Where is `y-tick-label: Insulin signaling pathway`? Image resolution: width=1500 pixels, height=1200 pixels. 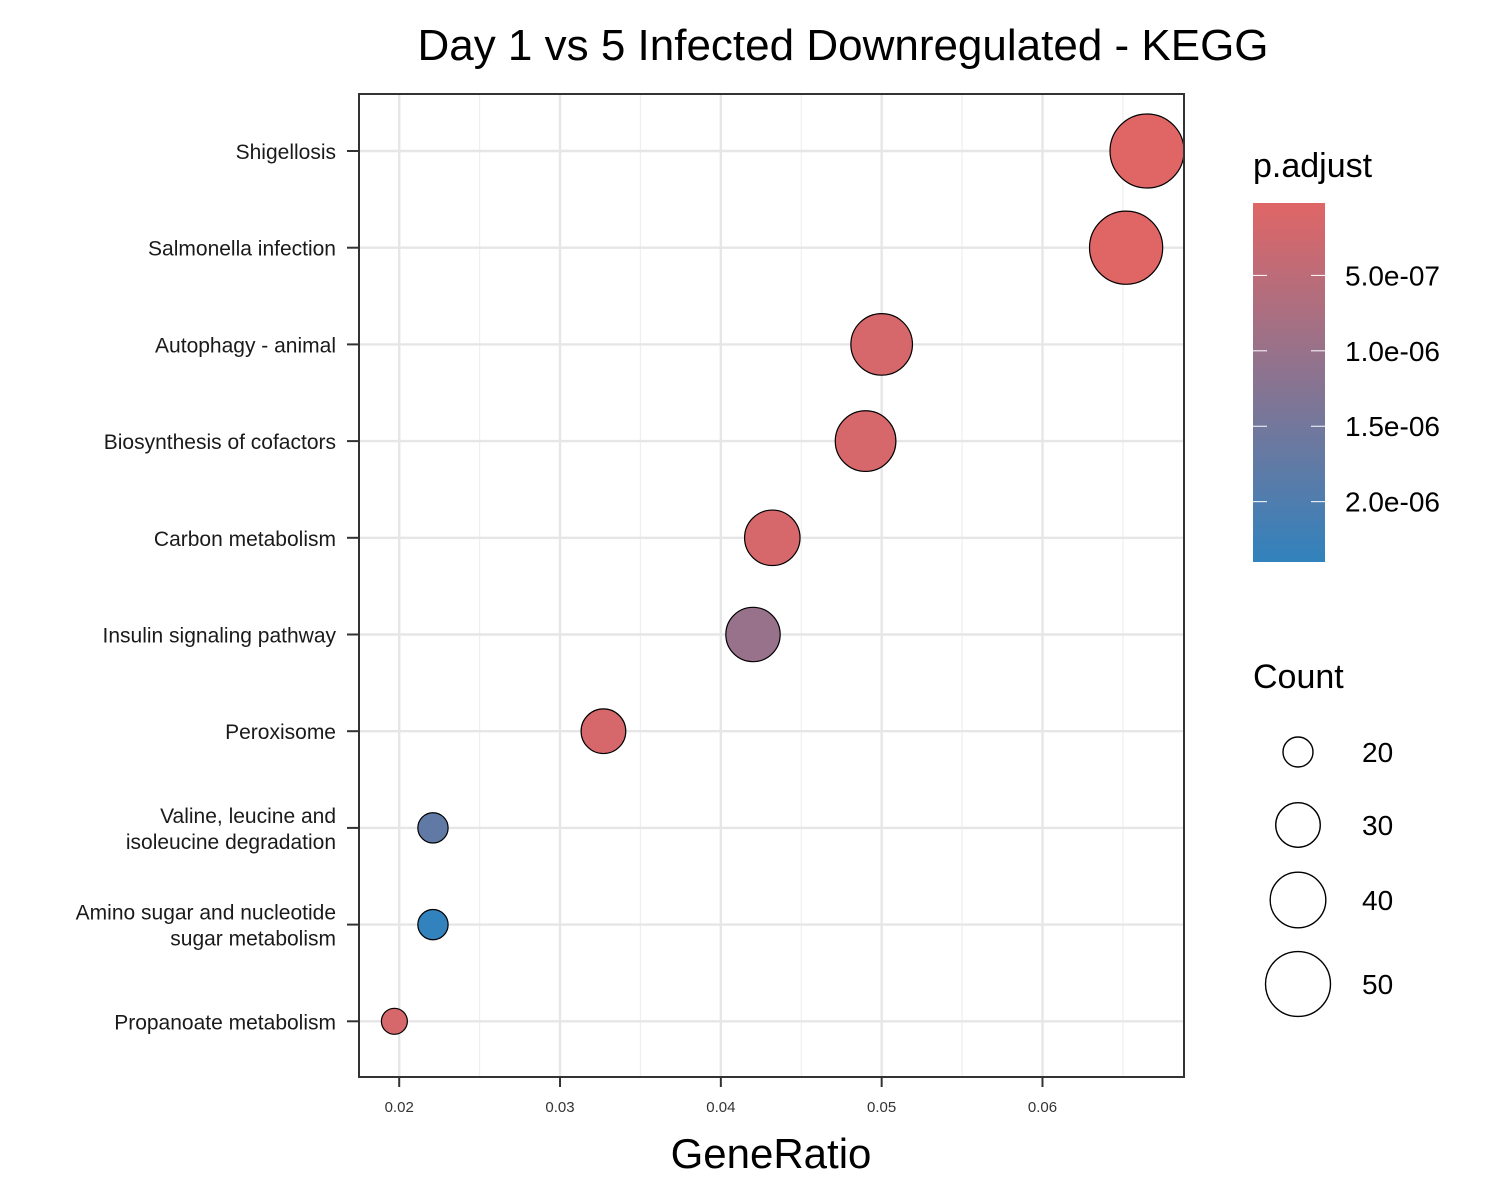
y-tick-label: Insulin signaling pathway is located at coordinates (220, 636).